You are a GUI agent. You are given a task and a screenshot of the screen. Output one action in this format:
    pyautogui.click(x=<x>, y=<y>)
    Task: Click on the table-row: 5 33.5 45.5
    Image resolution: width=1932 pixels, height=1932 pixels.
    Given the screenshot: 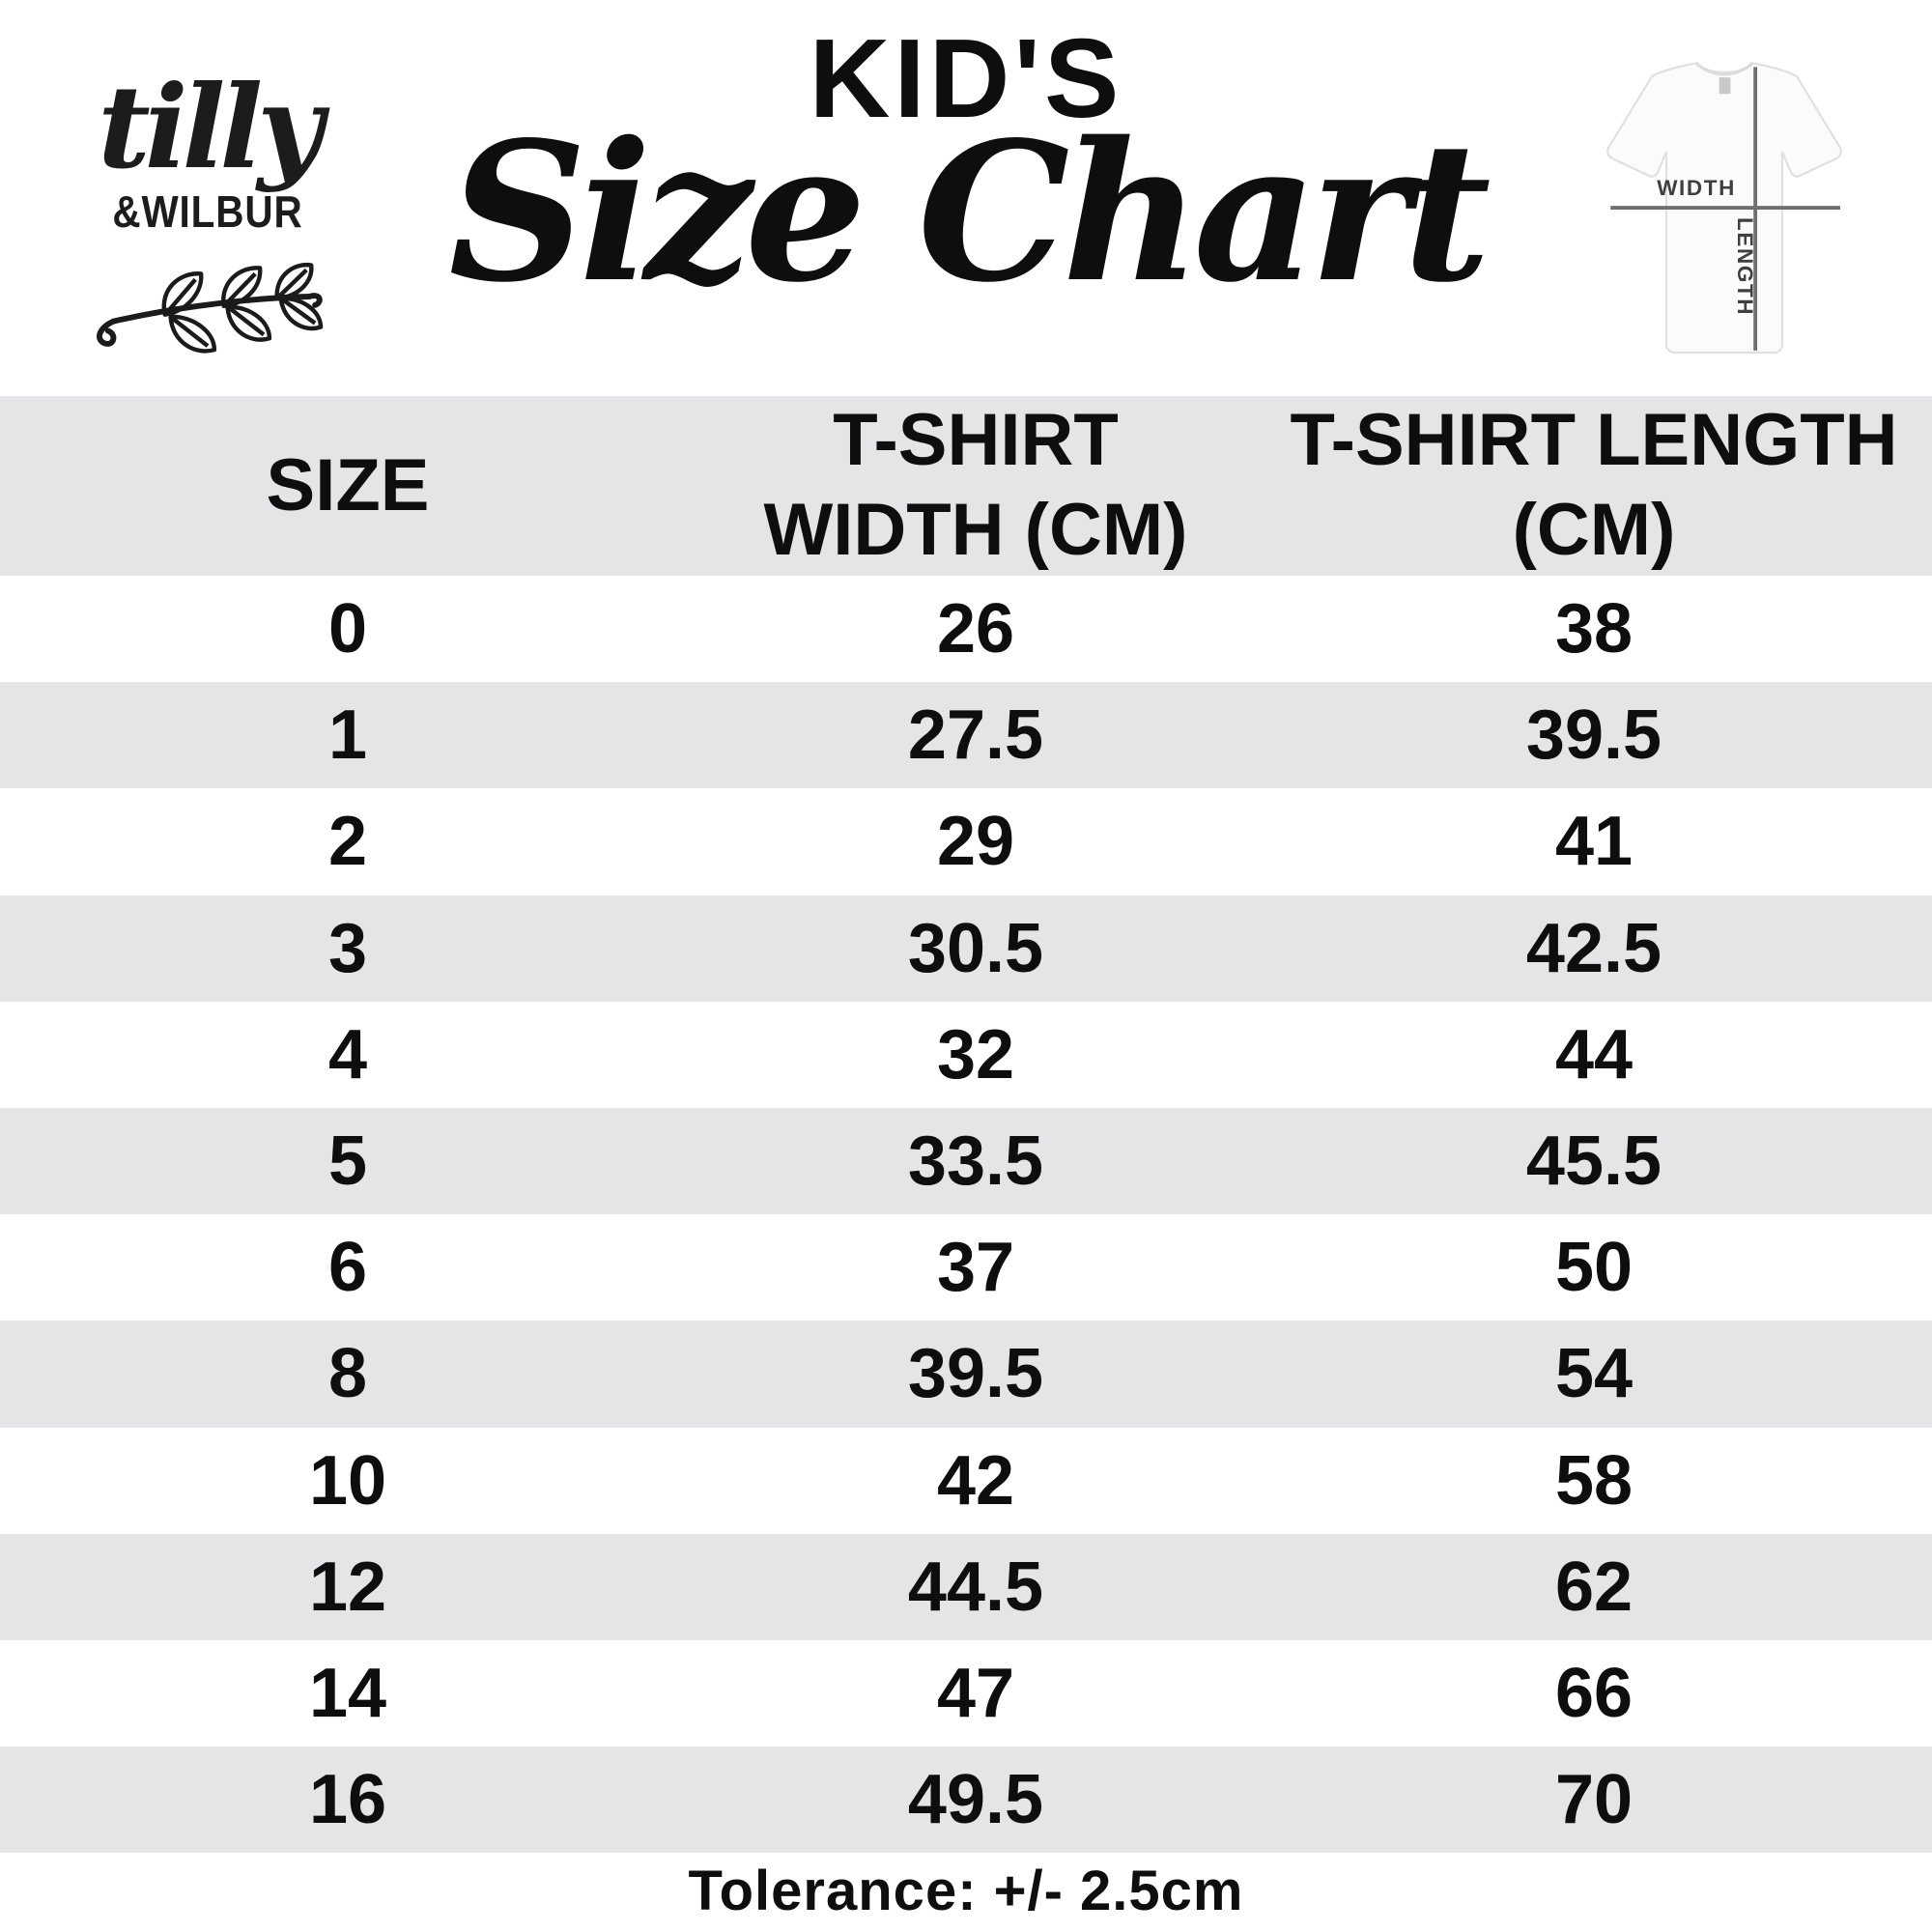 What is the action you would take?
    pyautogui.click(x=966, y=1161)
    